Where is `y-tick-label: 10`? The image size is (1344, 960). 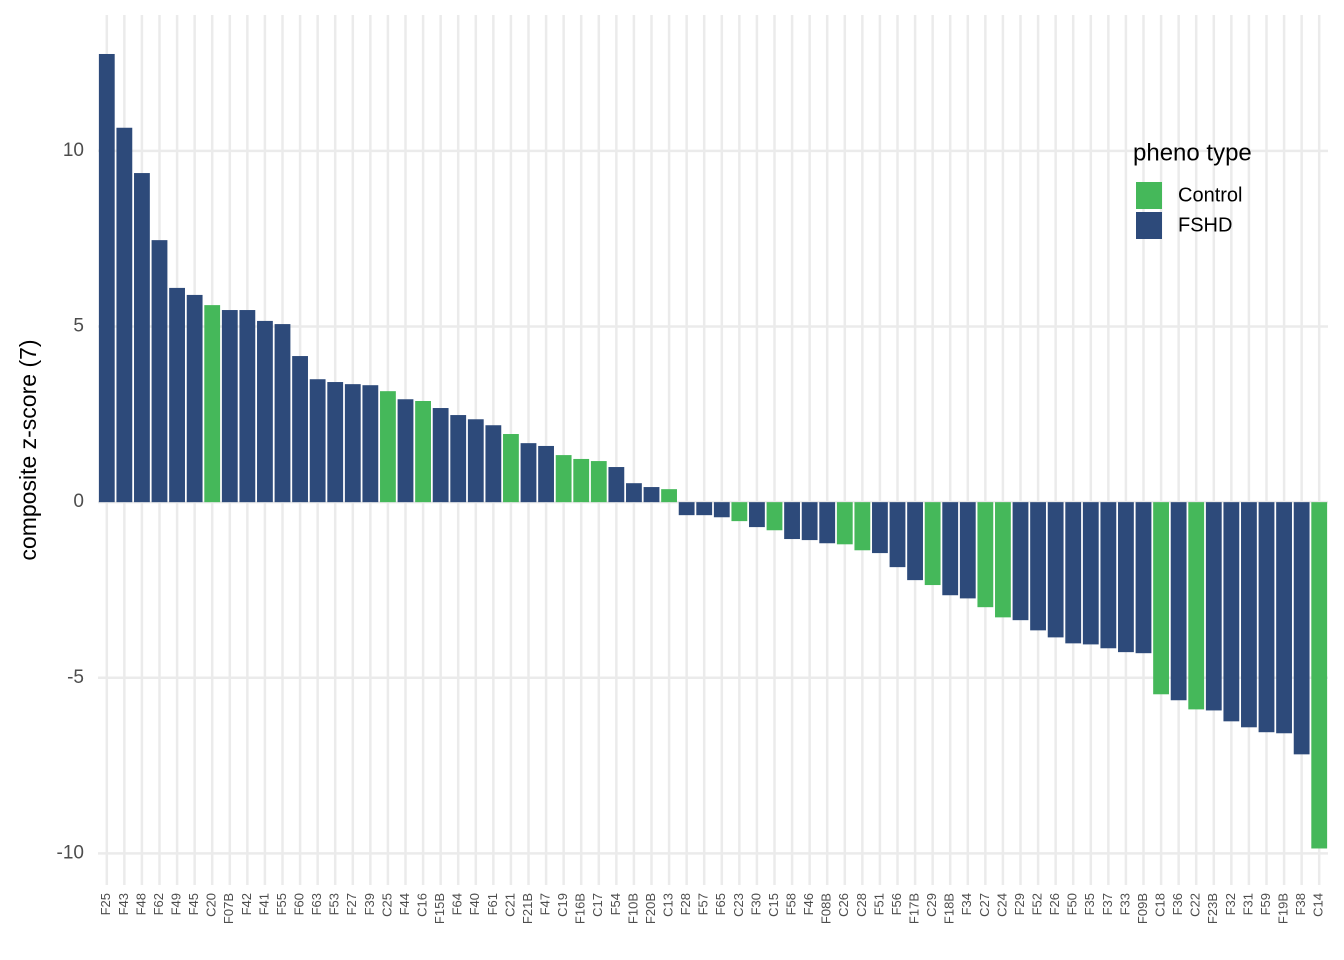 y-tick-label: 10 is located at coordinates (73, 150).